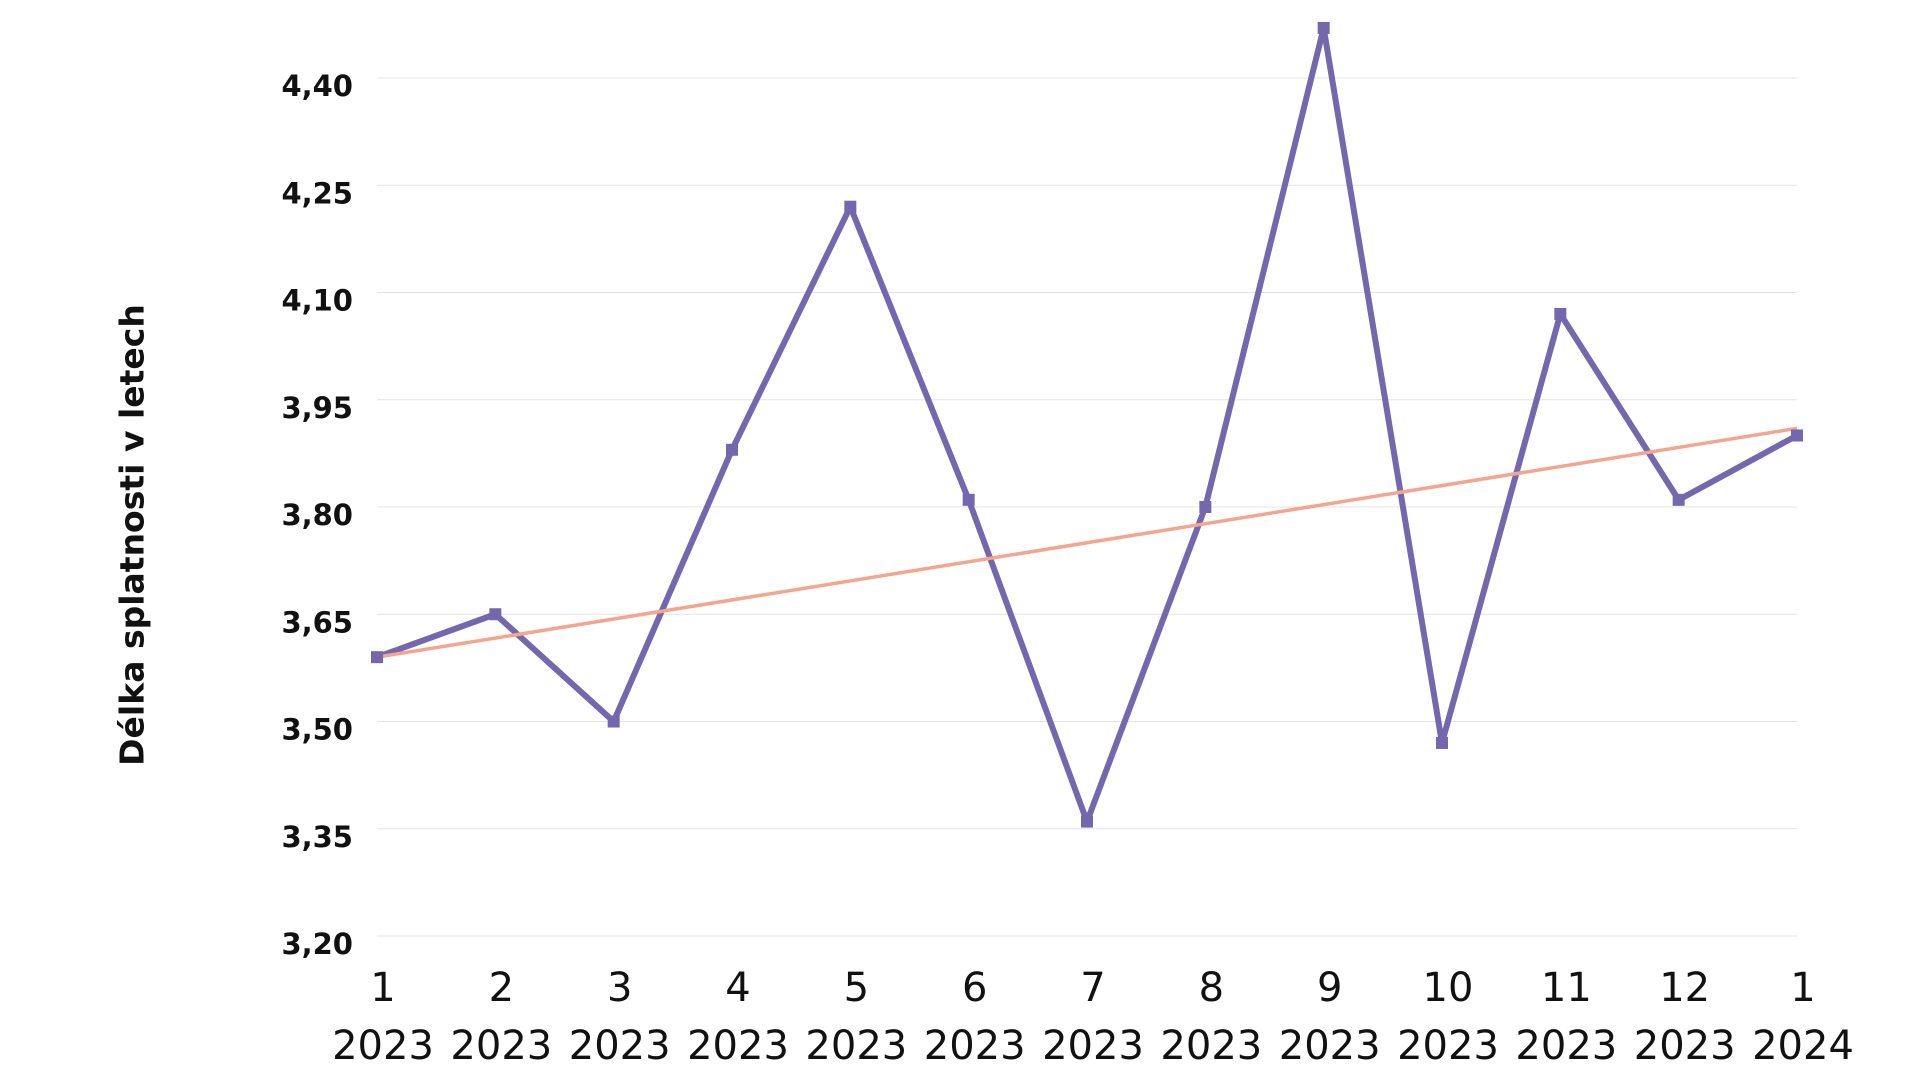 The image size is (1920, 1080). Describe the element at coordinates (1448, 988) in the screenshot. I see `x-tick-label: 10` at that location.